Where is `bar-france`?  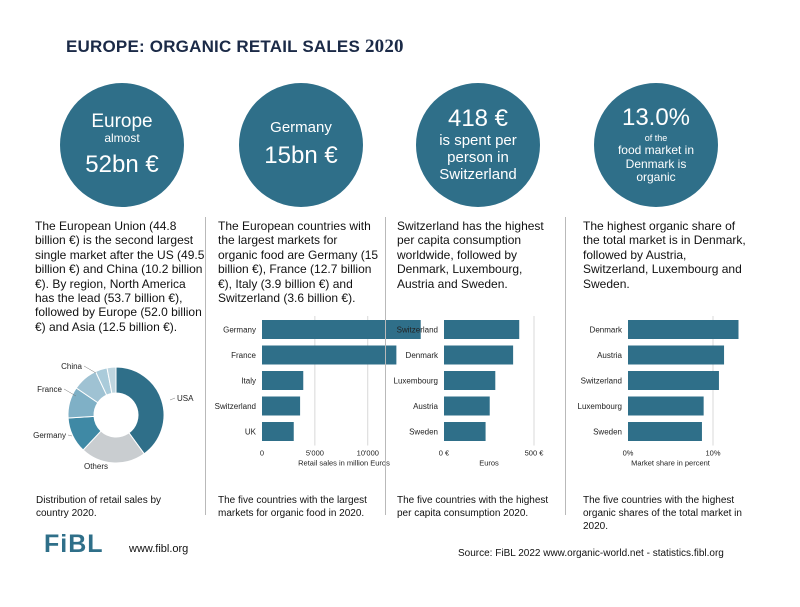
bar-france is located at coordinates (329, 355).